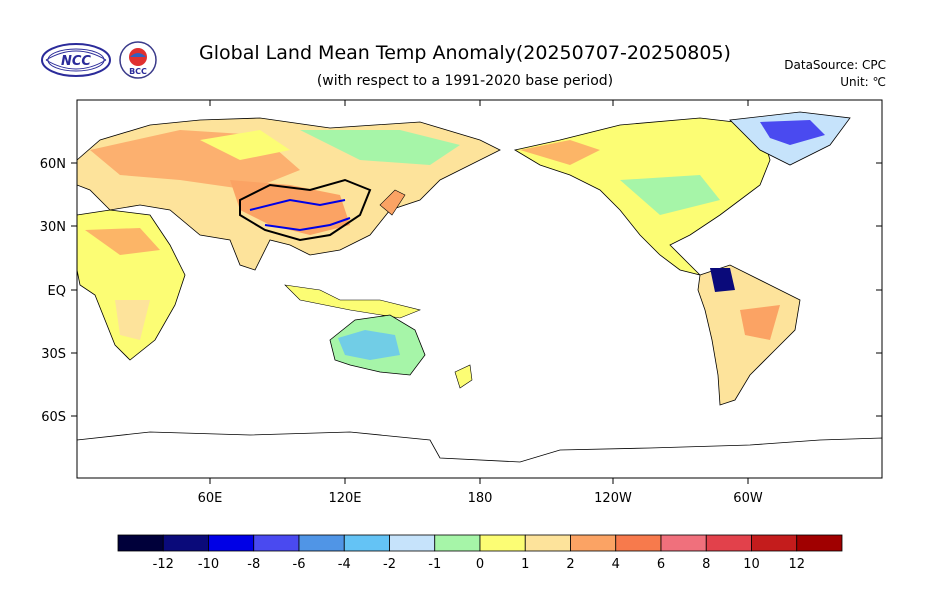 This screenshot has width=930, height=594. What do you see at coordinates (352, 301) in the screenshot?
I see `indonesia` at bounding box center [352, 301].